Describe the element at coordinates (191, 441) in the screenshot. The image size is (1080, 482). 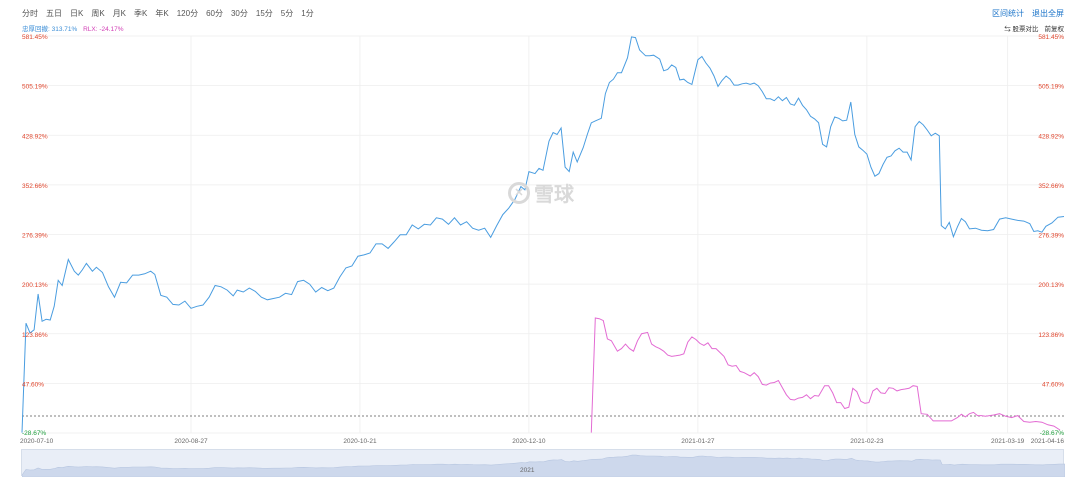
I see `x-tick-label: 2020-08-27` at that location.